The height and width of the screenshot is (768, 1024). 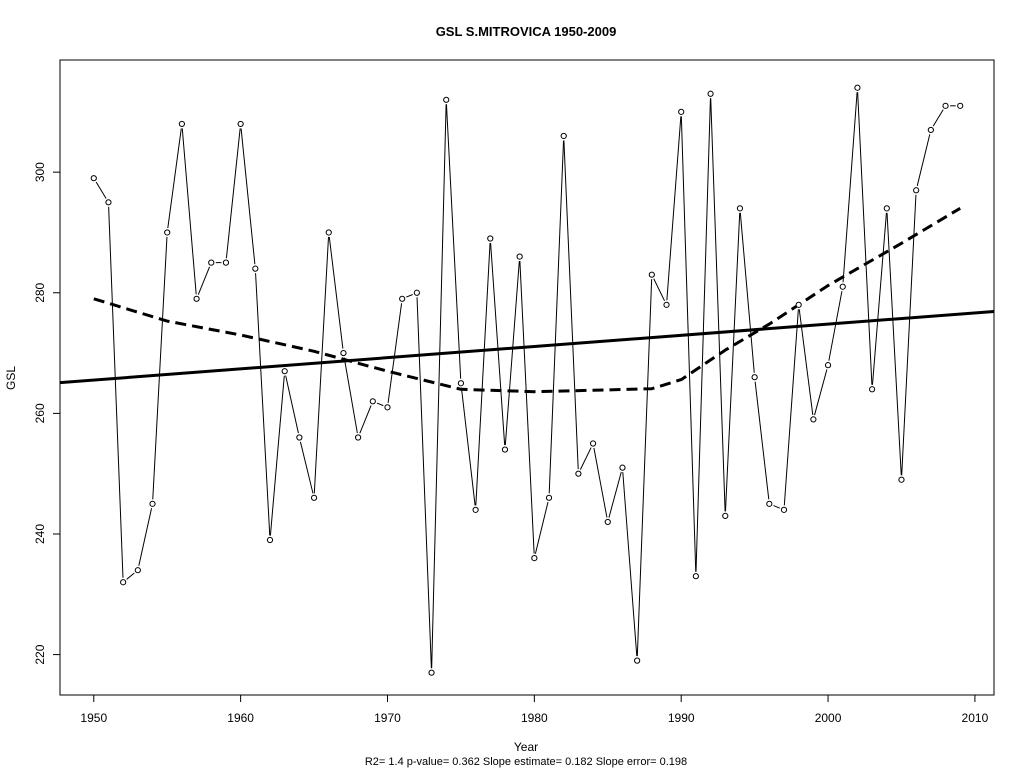 I want to click on y-tick-label: 240, so click(x=40, y=534).